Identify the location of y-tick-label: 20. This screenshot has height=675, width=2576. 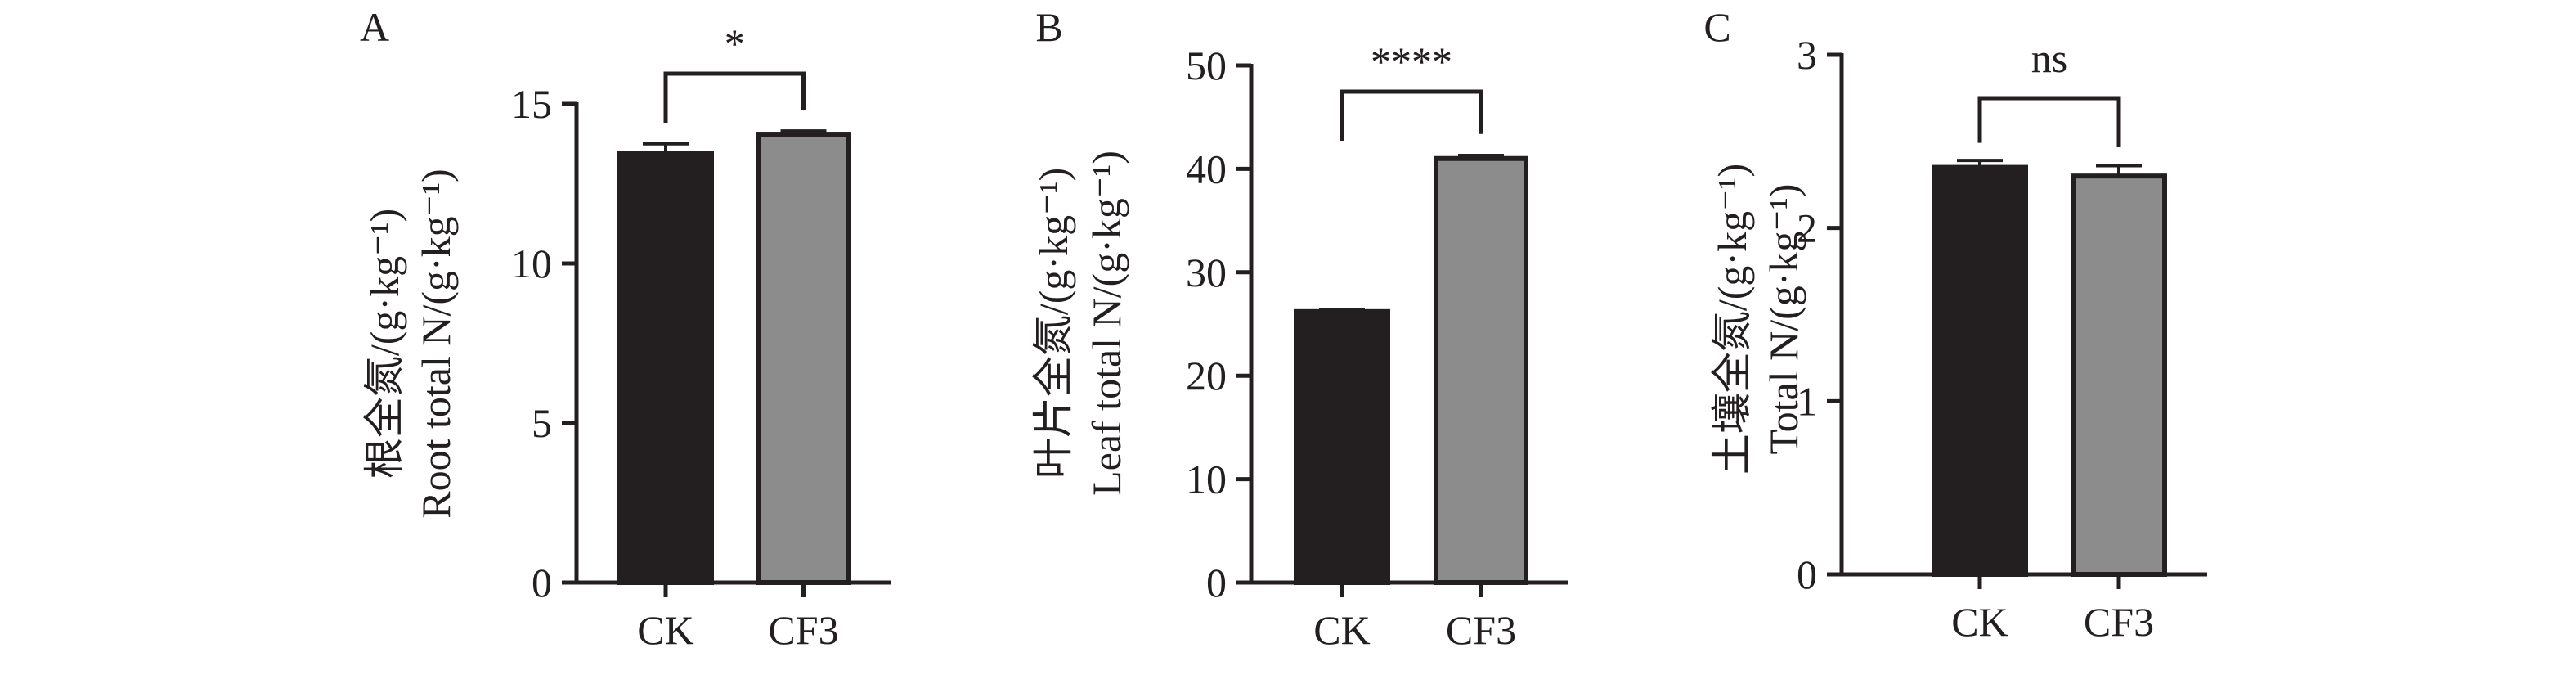
(1206, 376).